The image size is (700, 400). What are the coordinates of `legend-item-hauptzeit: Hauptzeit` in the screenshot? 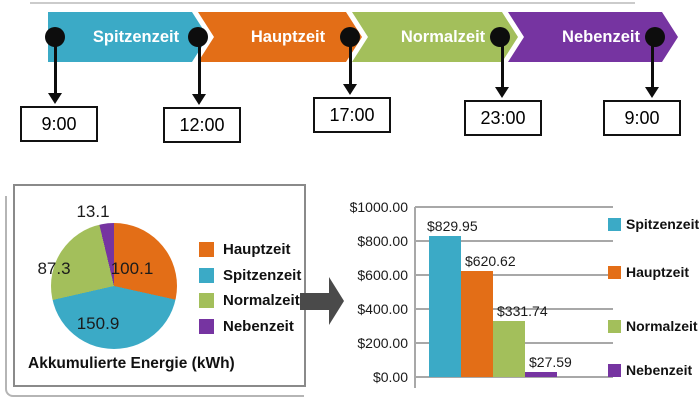 It's located at (245, 249).